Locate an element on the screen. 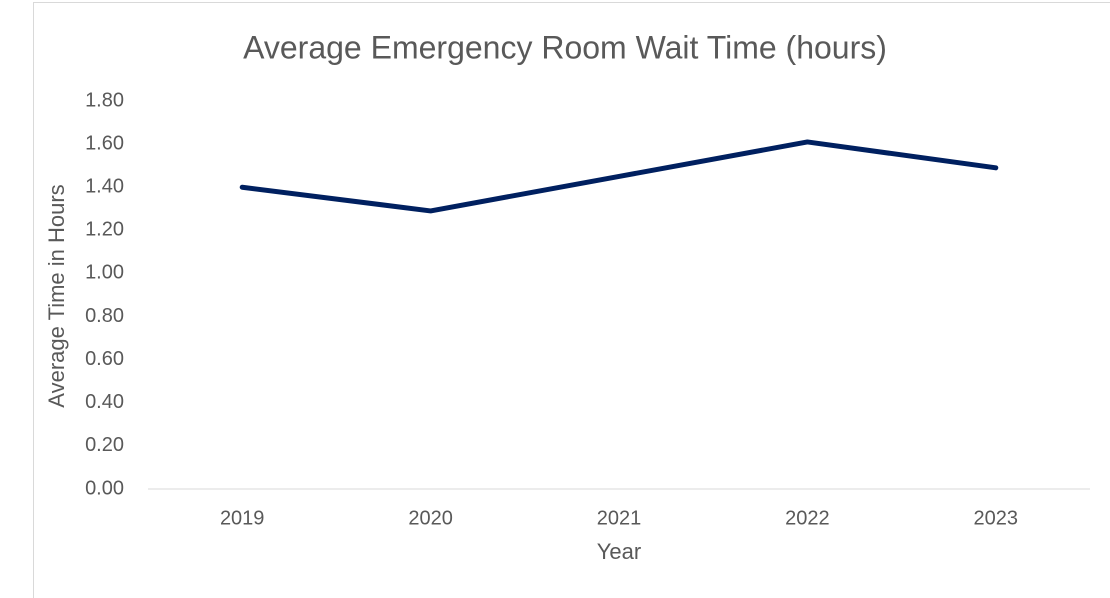  y-axis-label: Average Time in Hours is located at coordinates (56, 295).